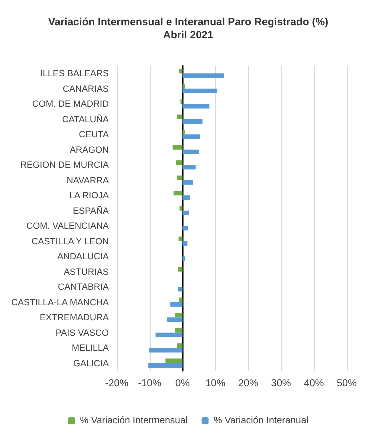 Image resolution: width=377 pixels, height=447 pixels. Describe the element at coordinates (117, 384) in the screenshot. I see `x-tick-label: -20%` at that location.